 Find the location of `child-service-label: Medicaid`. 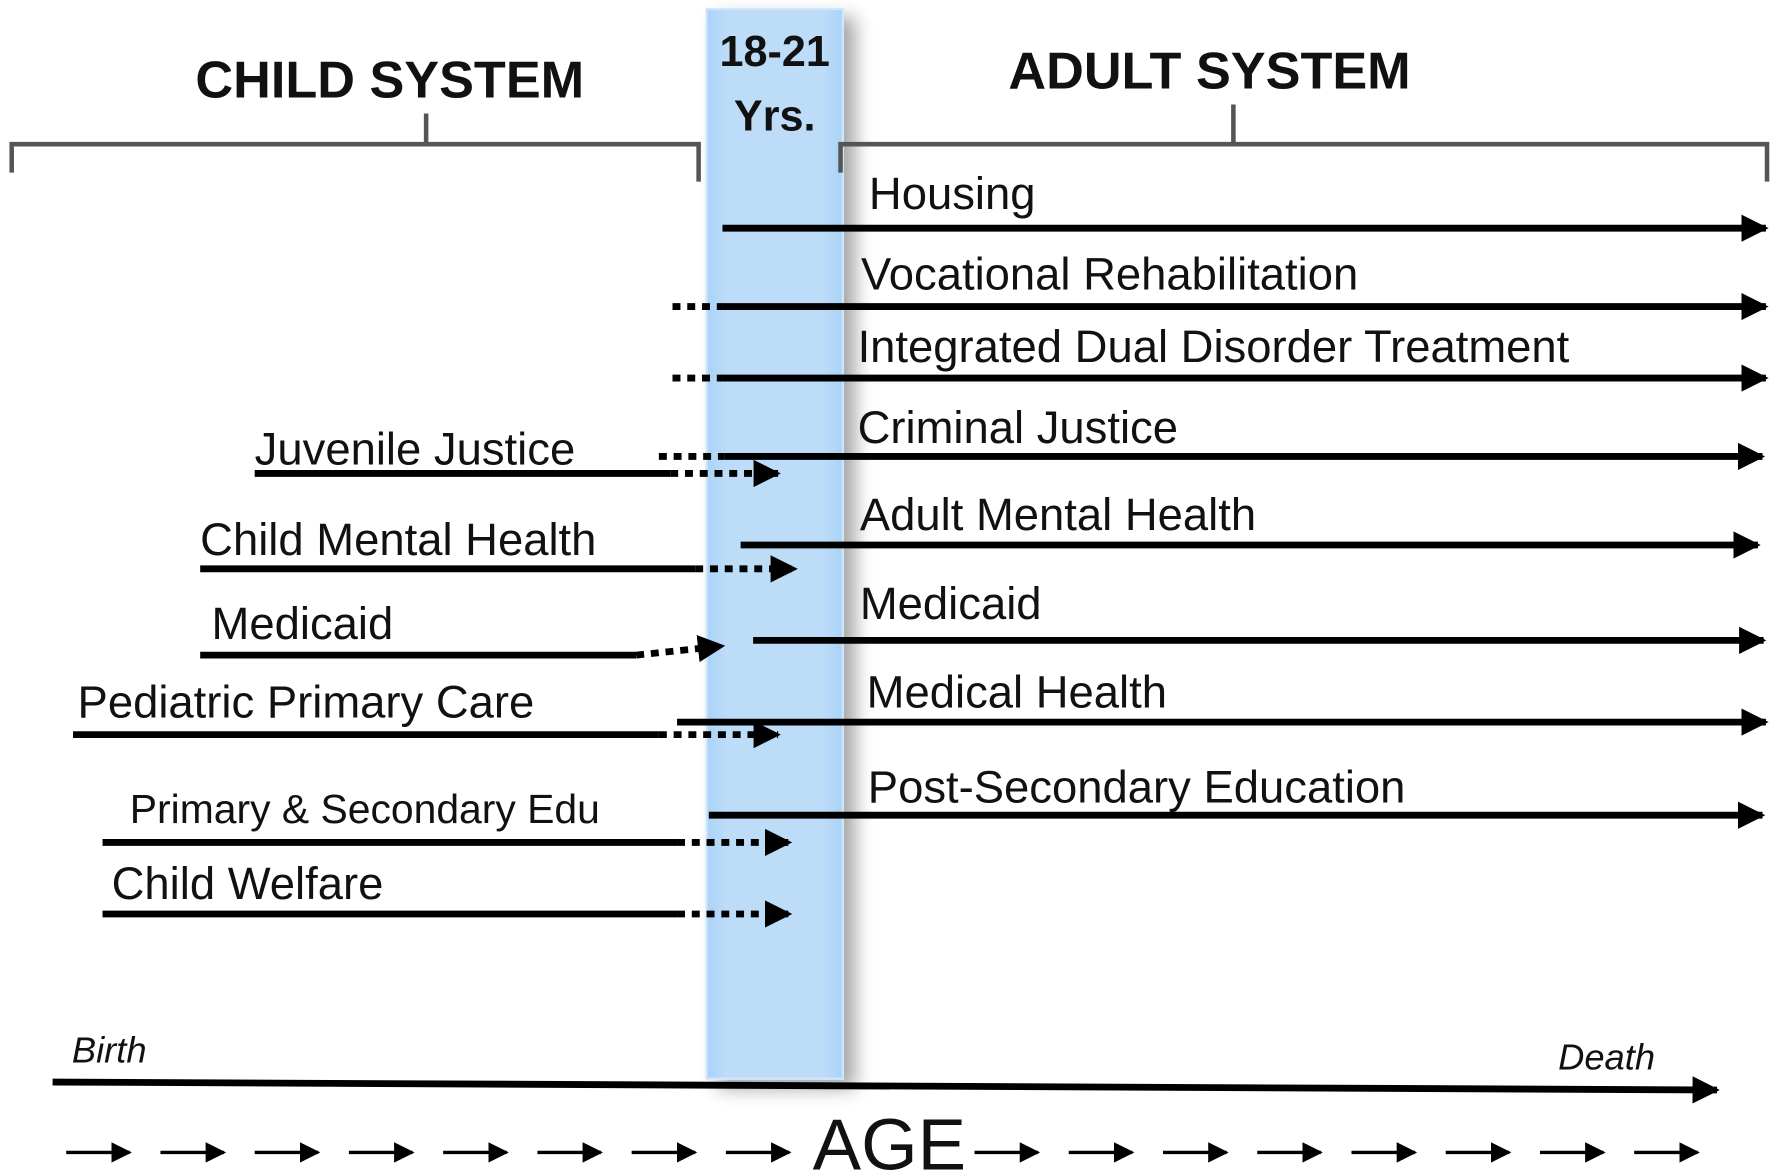

child-service-label: Medicaid is located at coordinates (303, 623).